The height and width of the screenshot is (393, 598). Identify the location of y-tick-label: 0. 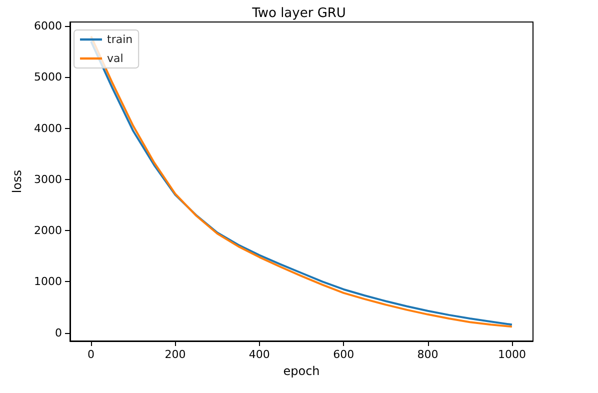
(58, 333).